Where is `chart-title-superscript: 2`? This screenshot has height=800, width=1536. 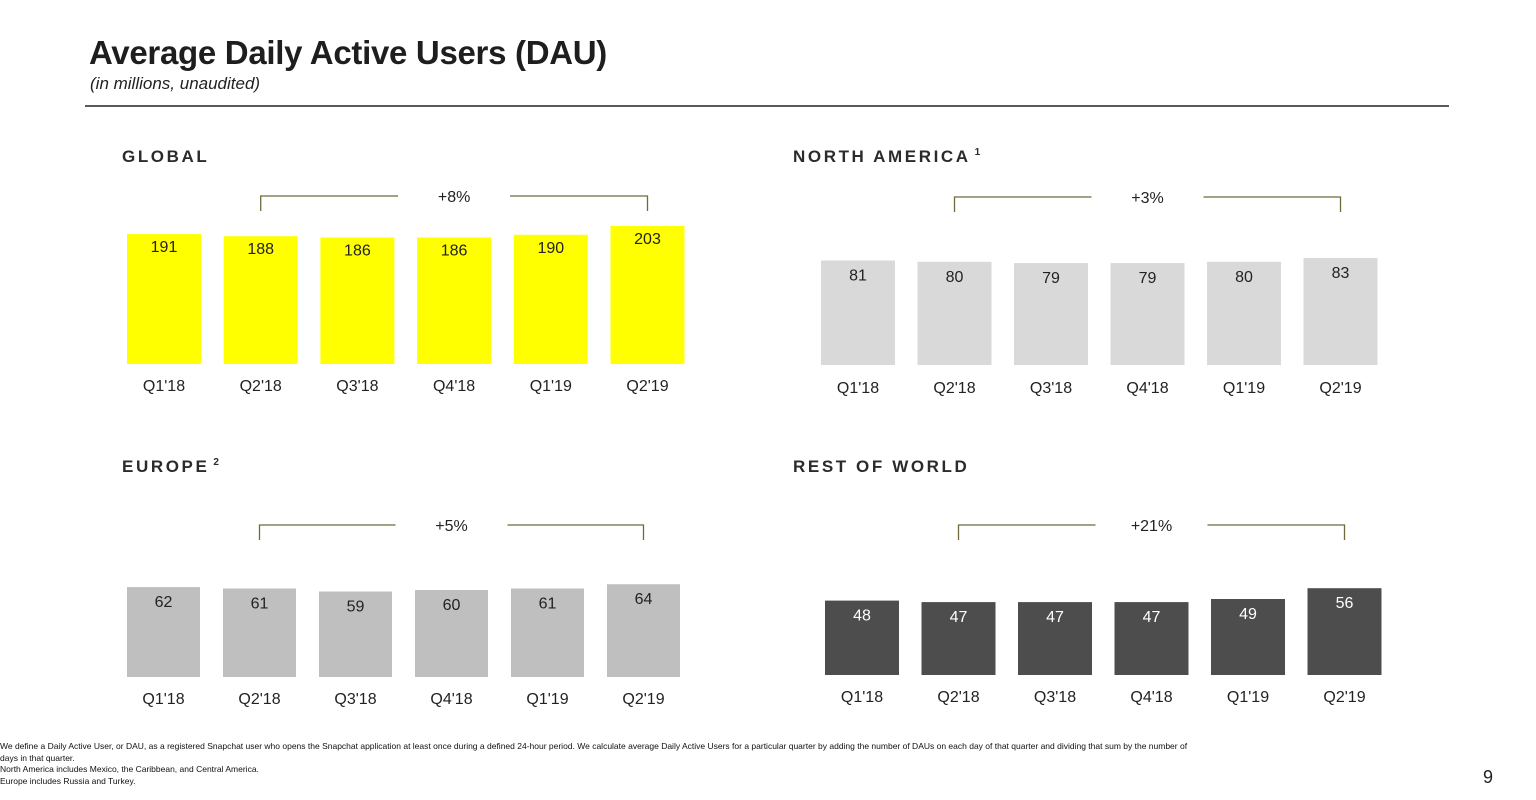 chart-title-superscript: 2 is located at coordinates (216, 462).